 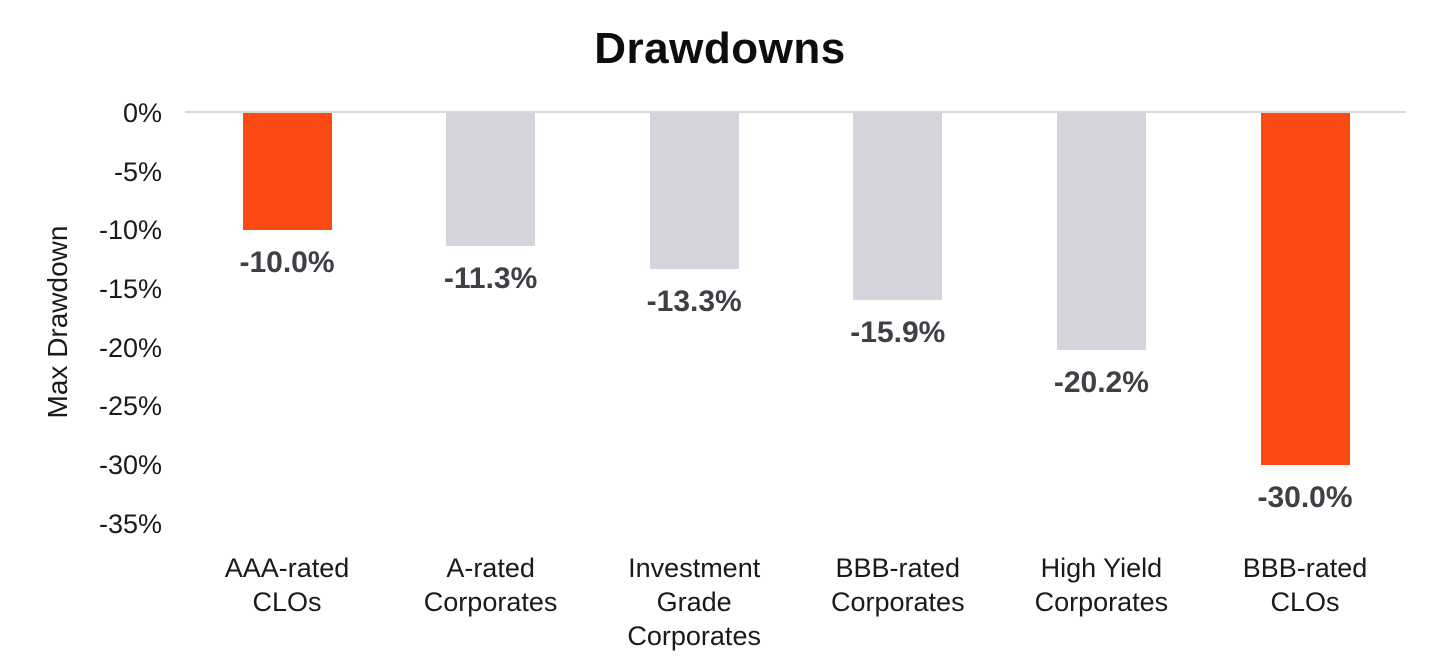 What do you see at coordinates (287, 263) in the screenshot?
I see `bar-value-label: -10.0%` at bounding box center [287, 263].